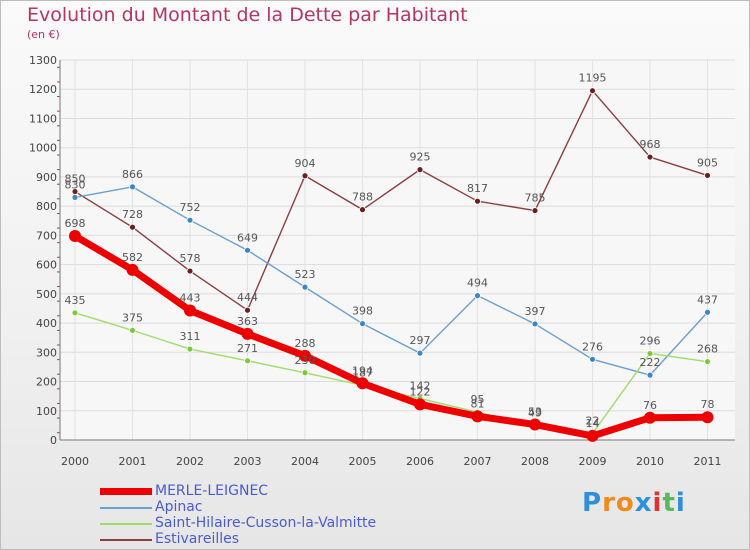  What do you see at coordinates (305, 343) in the screenshot?
I see `data-label: 288` at bounding box center [305, 343].